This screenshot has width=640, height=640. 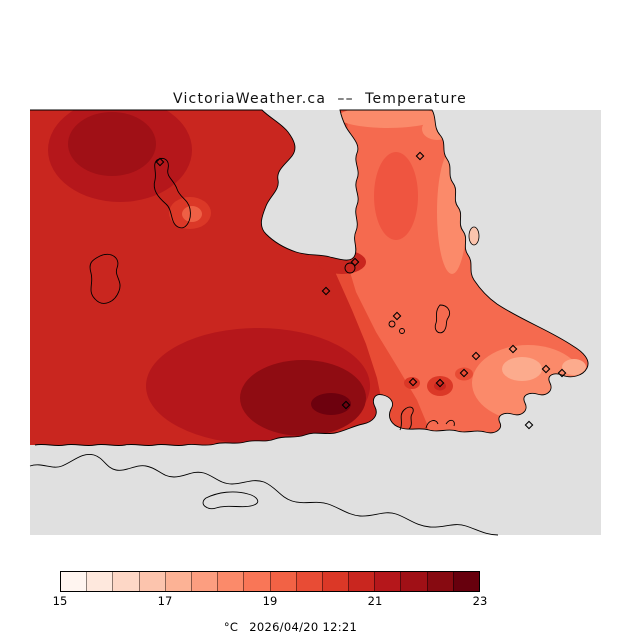 I want to click on colorbar-caption: °C 2026/04/20 12:21, so click(x=282, y=623).